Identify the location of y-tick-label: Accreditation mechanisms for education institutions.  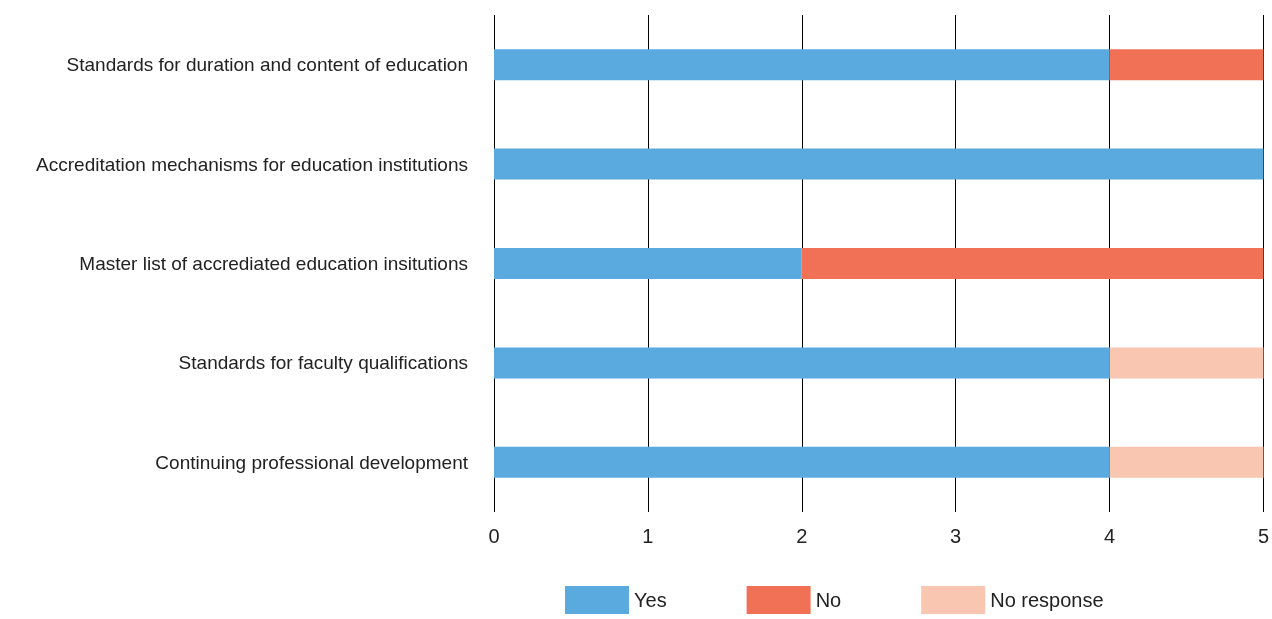
(252, 164).